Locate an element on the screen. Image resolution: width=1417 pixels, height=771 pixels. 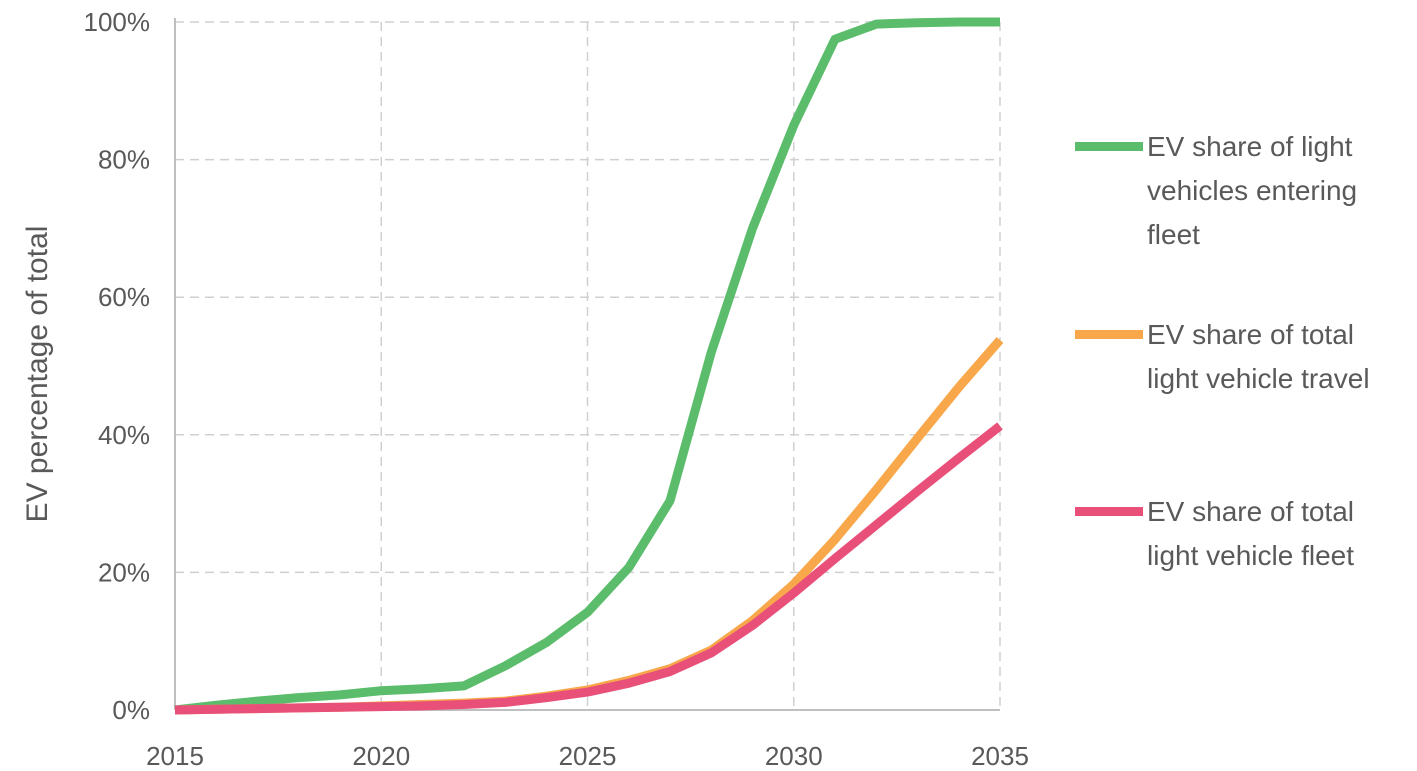
legend-item: EV share of total light vehicle fleet is located at coordinates (1242, 540).